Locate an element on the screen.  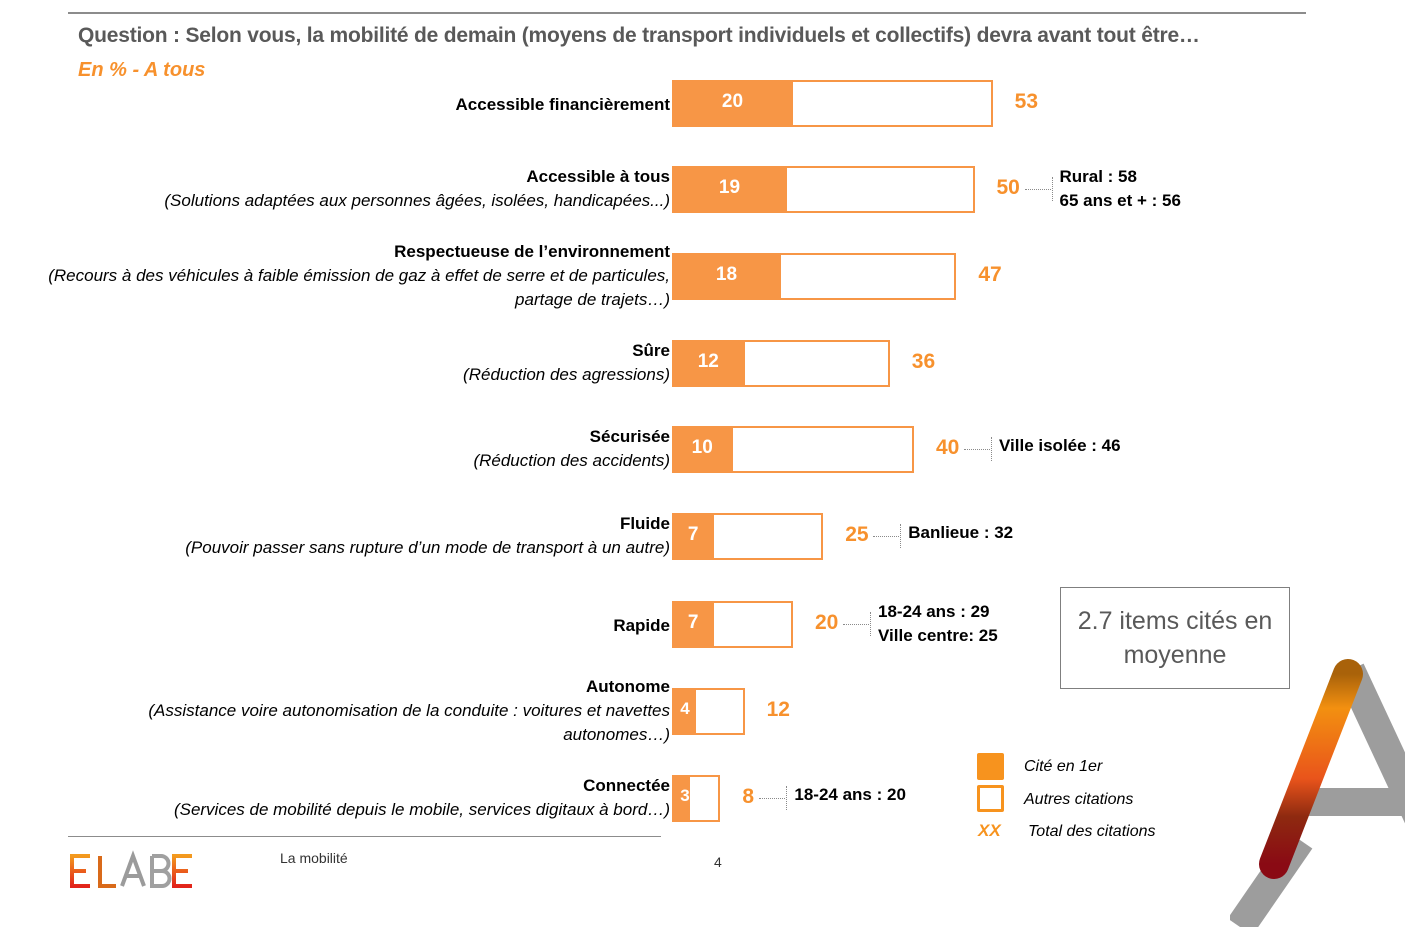
category-name: Accessible financièrement is located at coordinates (562, 104).